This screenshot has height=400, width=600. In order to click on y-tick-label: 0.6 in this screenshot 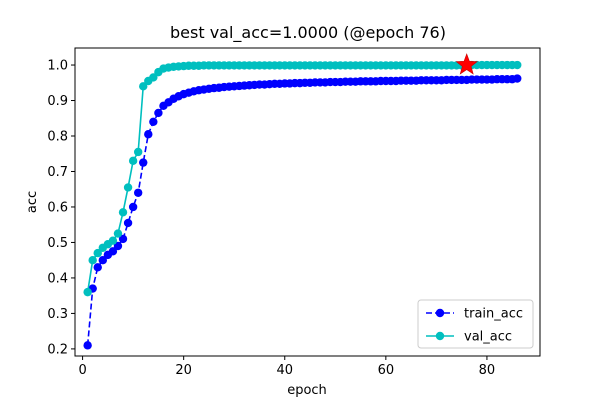, I will do `click(57, 207)`.